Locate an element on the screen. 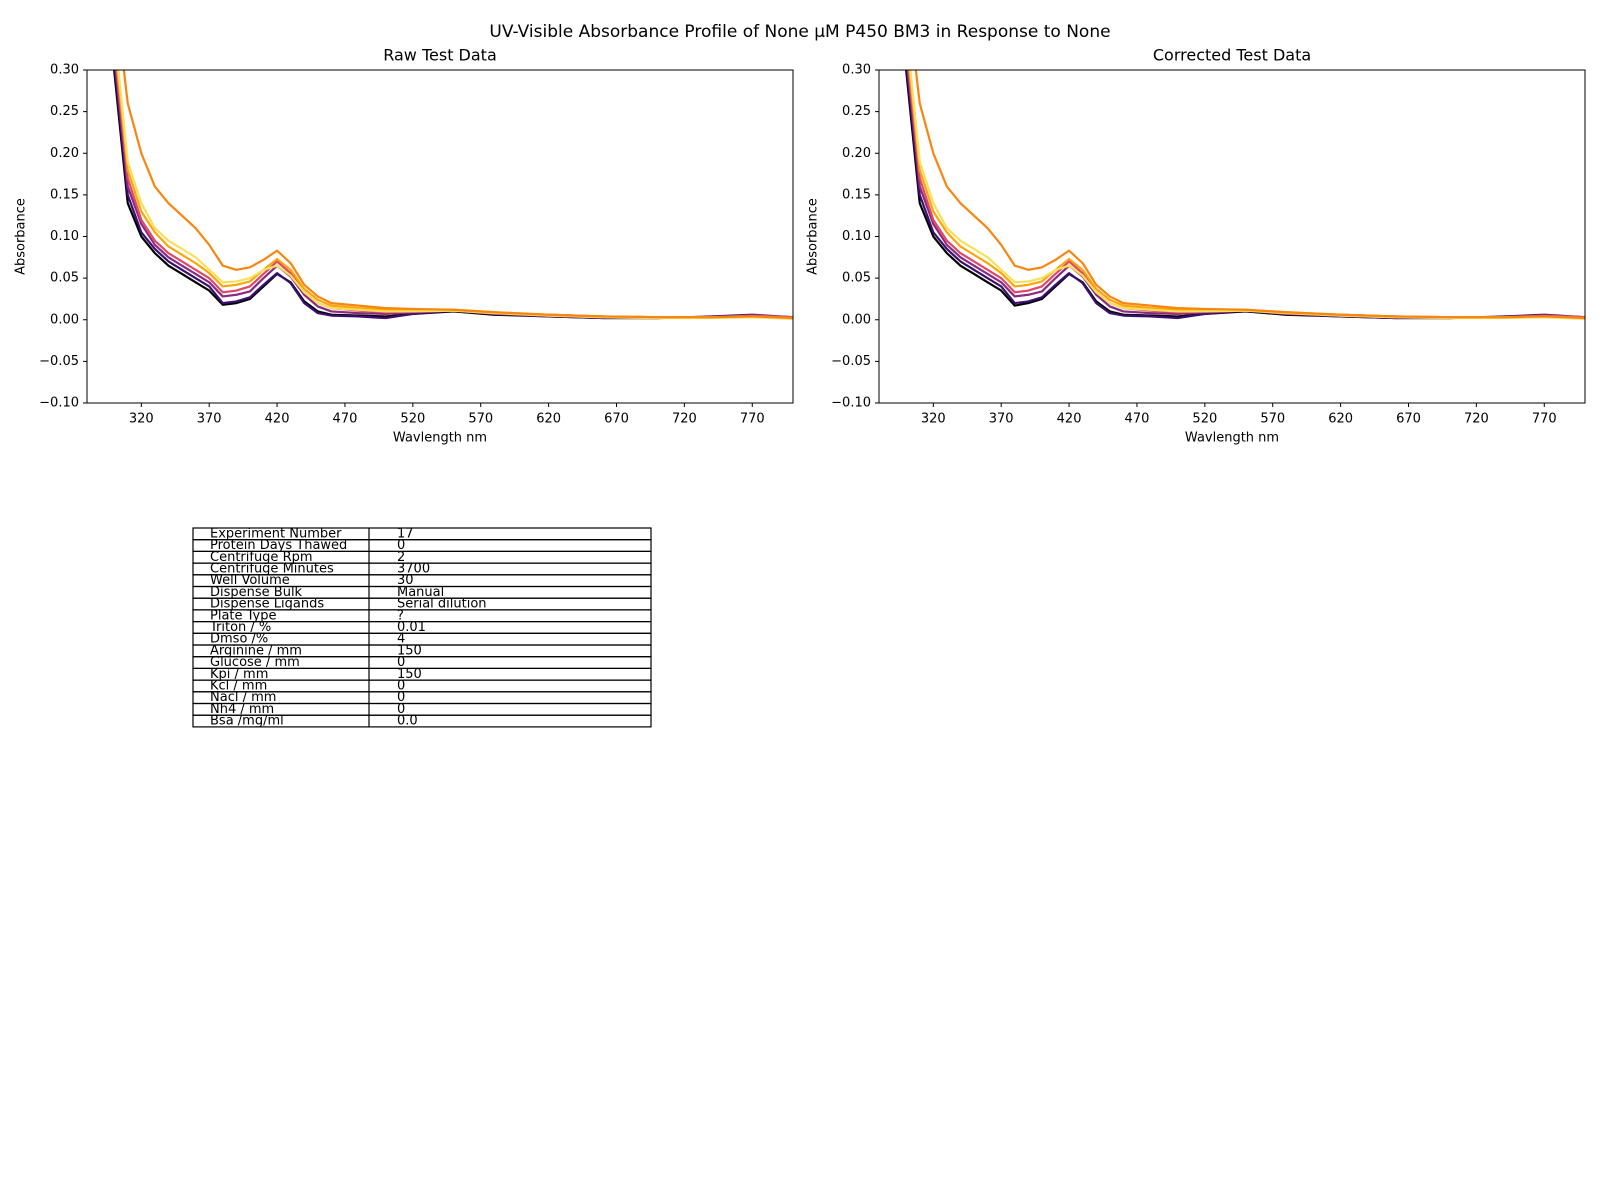 The height and width of the screenshot is (1200, 1600). table-cell: 2 is located at coordinates (401, 557).